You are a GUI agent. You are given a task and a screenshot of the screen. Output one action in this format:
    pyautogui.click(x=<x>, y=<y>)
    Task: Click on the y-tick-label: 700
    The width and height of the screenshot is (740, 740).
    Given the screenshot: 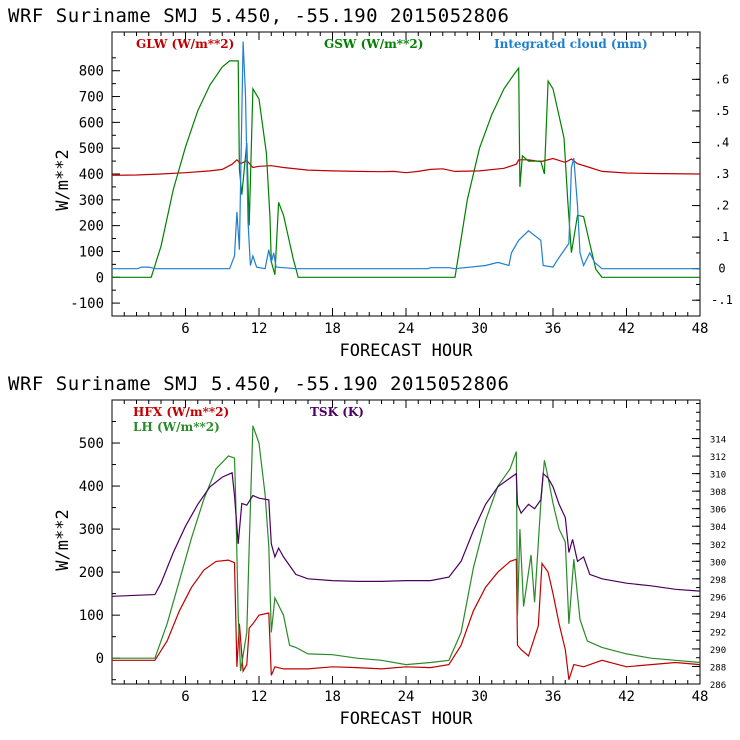 What is the action you would take?
    pyautogui.click(x=91, y=98)
    